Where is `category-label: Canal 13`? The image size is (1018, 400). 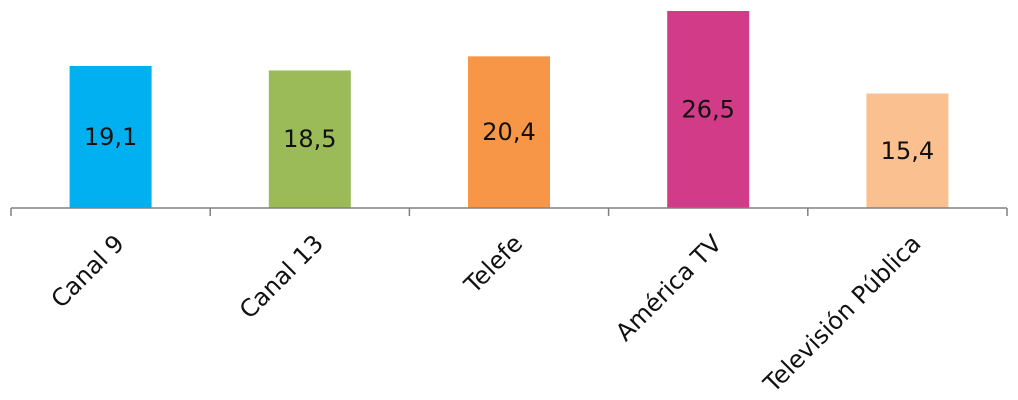
category-label: Canal 13 is located at coordinates (281, 276).